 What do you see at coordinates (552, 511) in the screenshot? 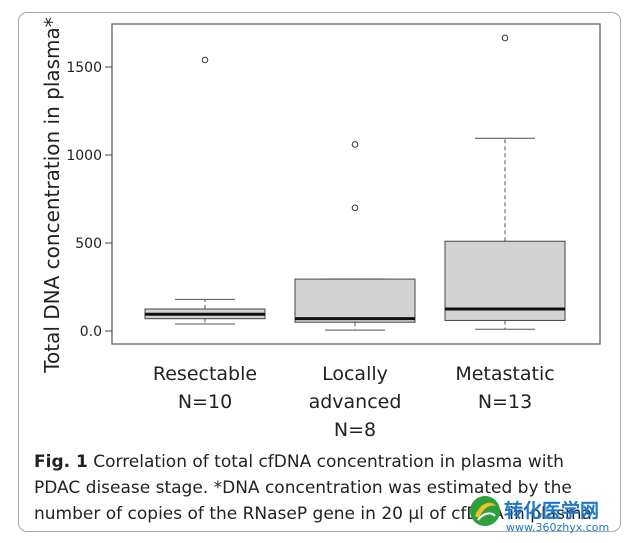
I see `watermark-title: 转化医学网` at bounding box center [552, 511].